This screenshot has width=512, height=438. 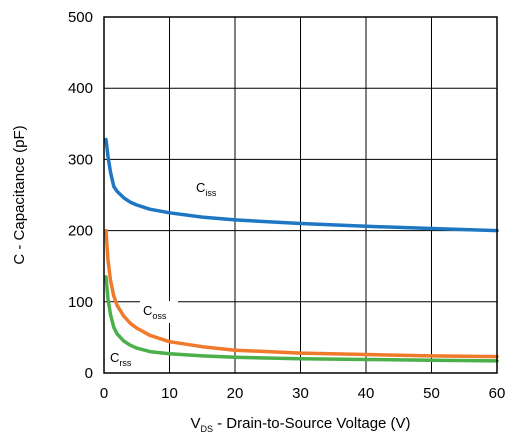 I want to click on y-tick-label: 300, so click(x=80, y=159).